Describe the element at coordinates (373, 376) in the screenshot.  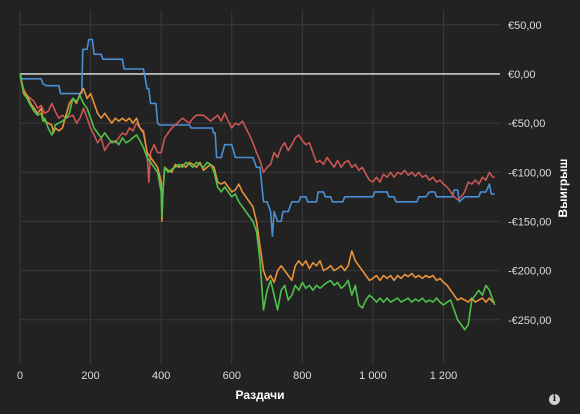
I see `x-tick-label: 1 000` at that location.